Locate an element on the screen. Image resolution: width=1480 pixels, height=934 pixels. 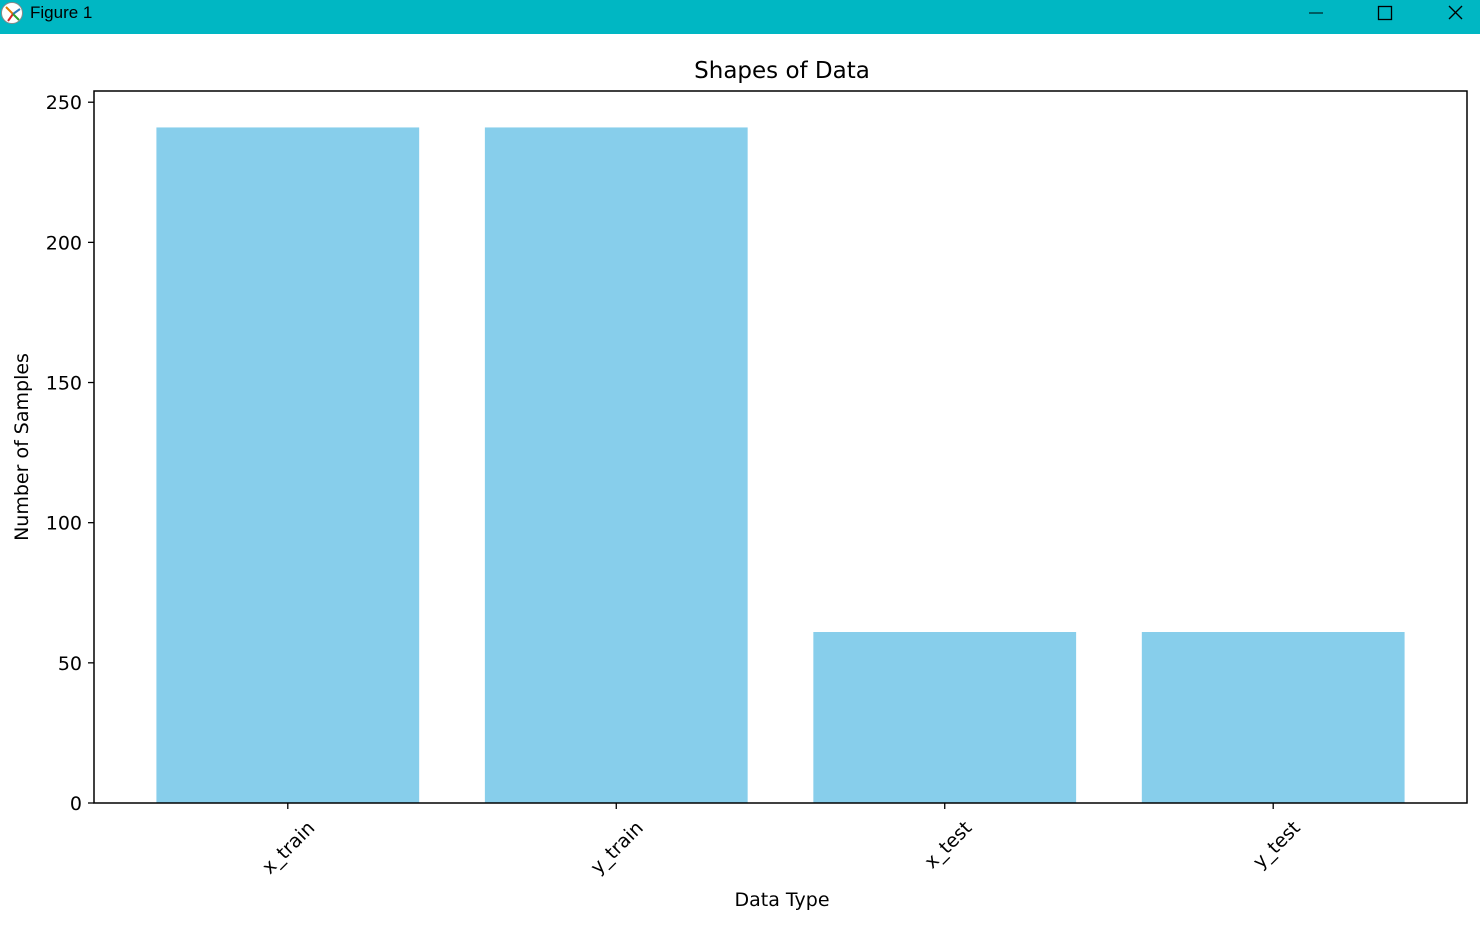
minimize-button is located at coordinates (1316, 13).